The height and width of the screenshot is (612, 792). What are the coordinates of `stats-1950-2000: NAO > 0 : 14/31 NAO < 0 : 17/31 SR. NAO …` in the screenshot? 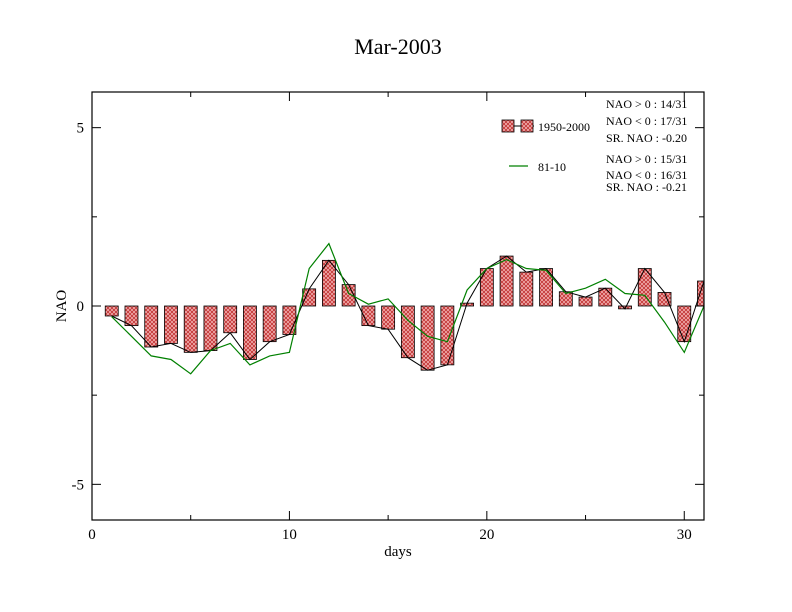 It's located at (646, 121).